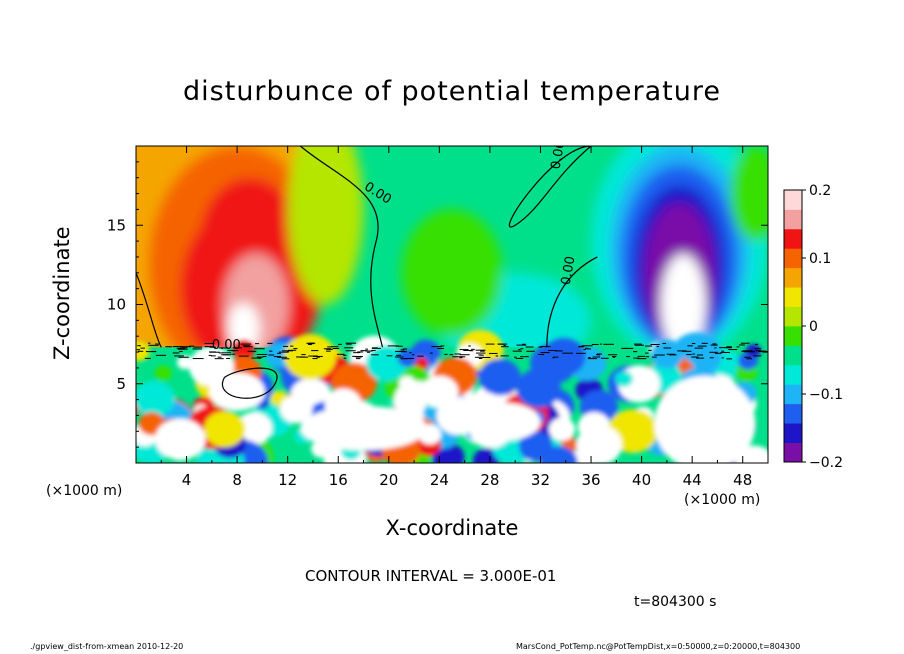 Image resolution: width=904 pixels, height=654 pixels. What do you see at coordinates (742, 480) in the screenshot?
I see `x-tick-label: 48` at bounding box center [742, 480].